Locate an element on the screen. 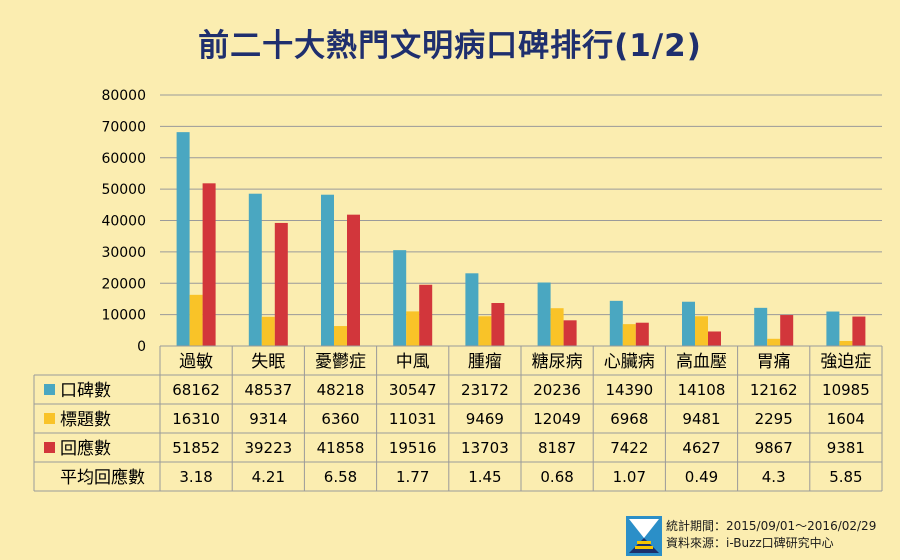  y-tick-label: 10000 is located at coordinates (123, 316).